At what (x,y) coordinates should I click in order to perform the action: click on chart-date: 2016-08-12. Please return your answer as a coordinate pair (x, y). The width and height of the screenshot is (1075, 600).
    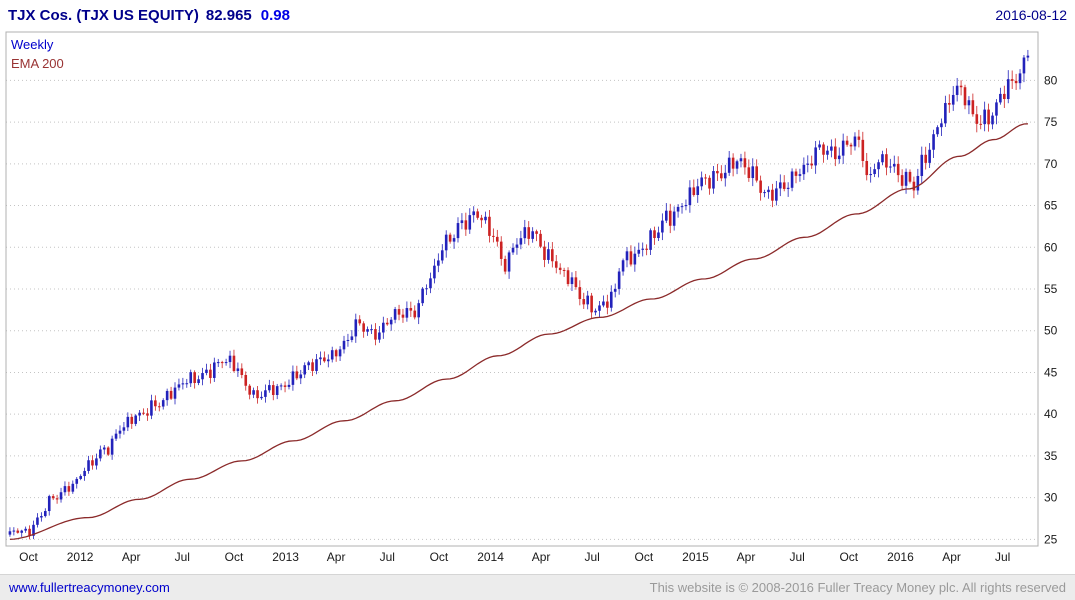
    Looking at the image, I should click on (1031, 15).